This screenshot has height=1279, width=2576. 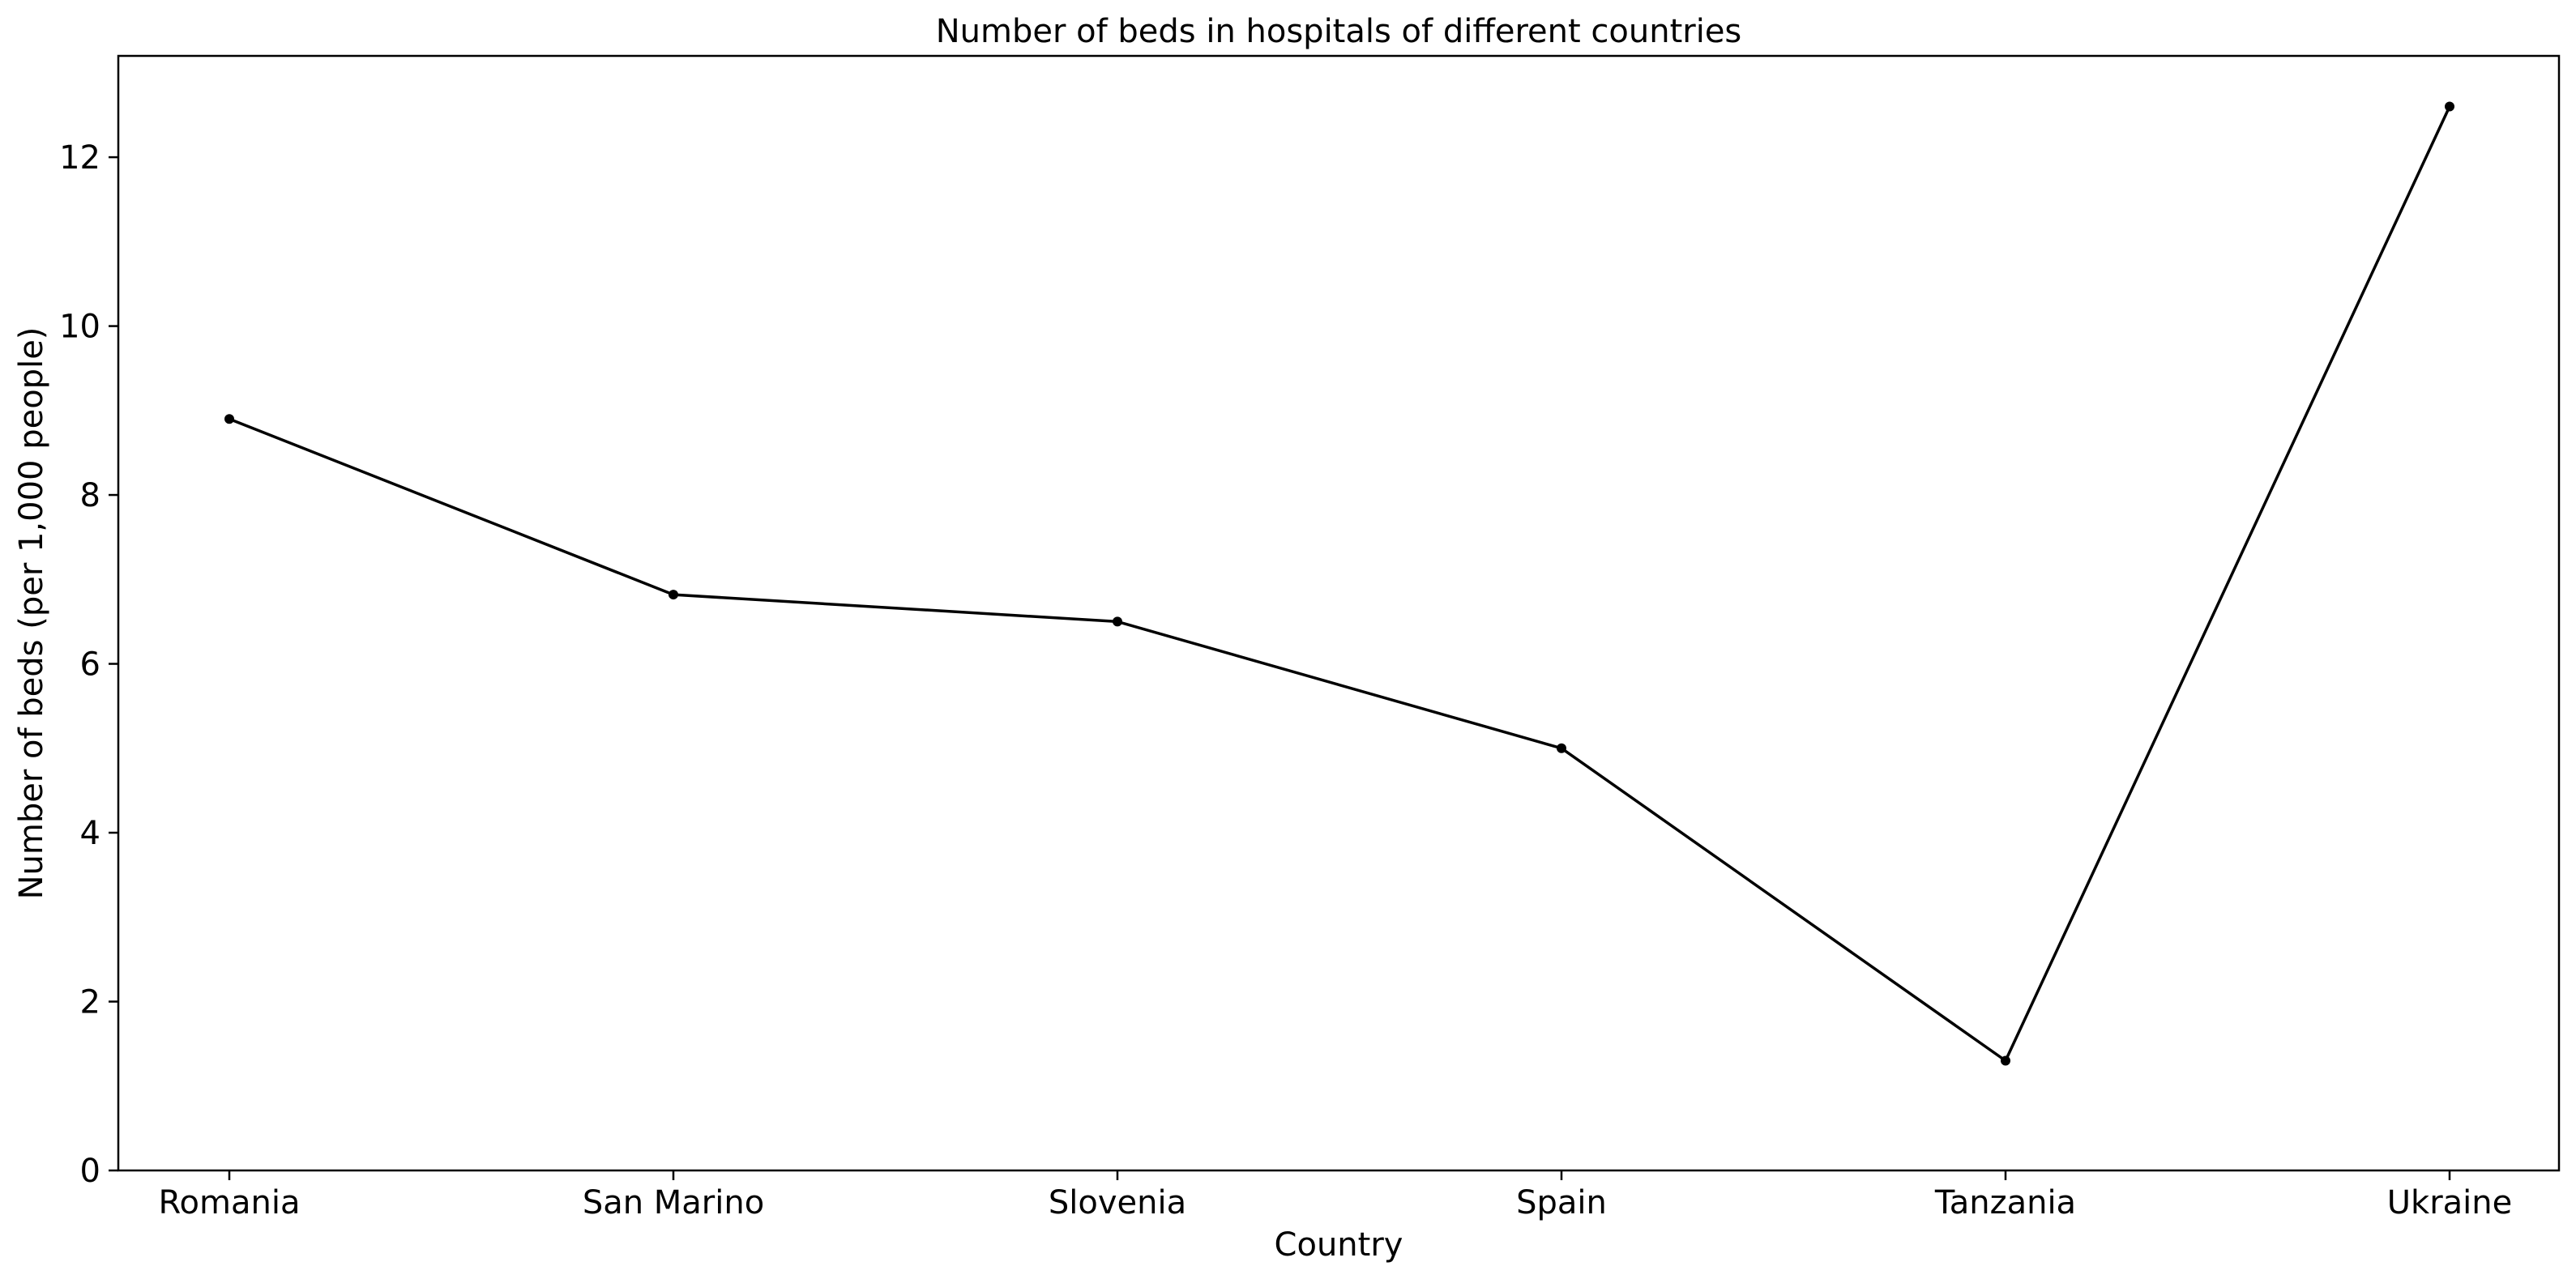 What do you see at coordinates (79, 327) in the screenshot?
I see `y-tick-label: 10` at bounding box center [79, 327].